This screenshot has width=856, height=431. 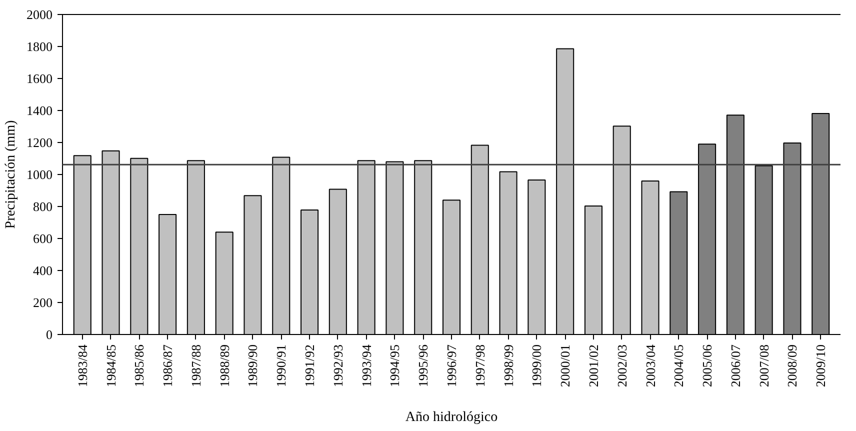 I want to click on x-tick-label: 1993/94, so click(x=366, y=366).